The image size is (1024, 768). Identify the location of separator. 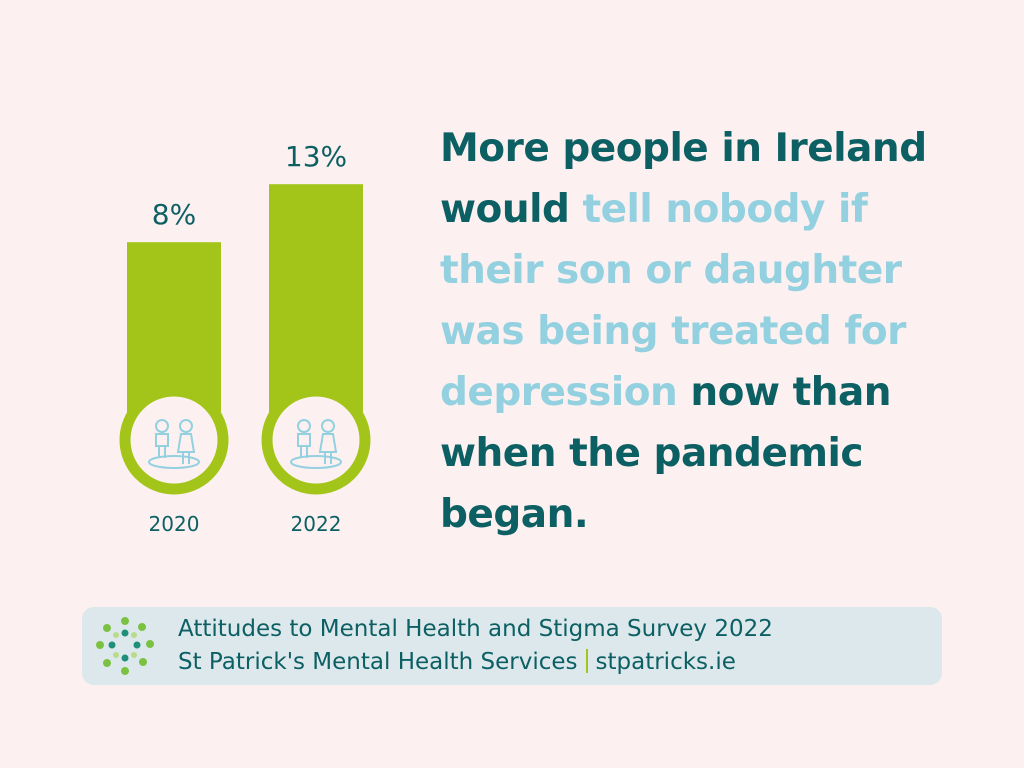
(586, 661).